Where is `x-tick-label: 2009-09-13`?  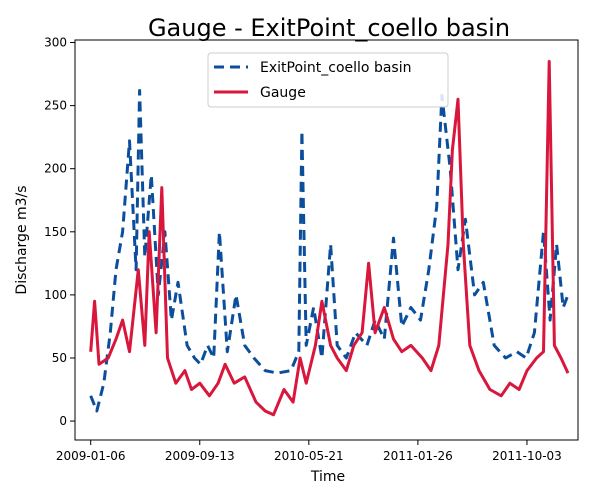 x-tick-label: 2009-09-13 is located at coordinates (200, 456).